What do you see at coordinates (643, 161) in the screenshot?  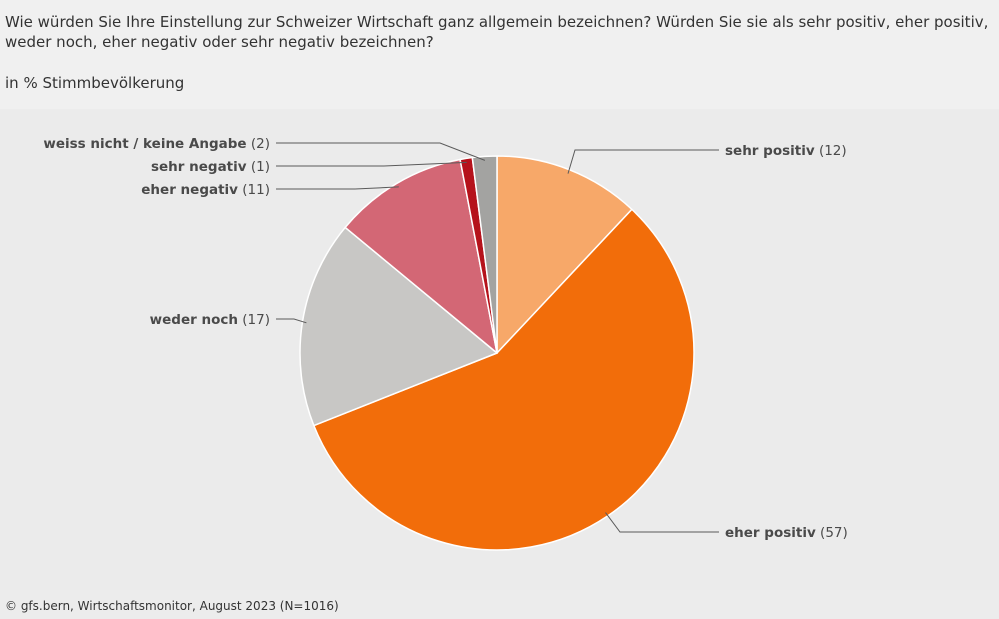 I see `leader-line-sehr-positiv` at bounding box center [643, 161].